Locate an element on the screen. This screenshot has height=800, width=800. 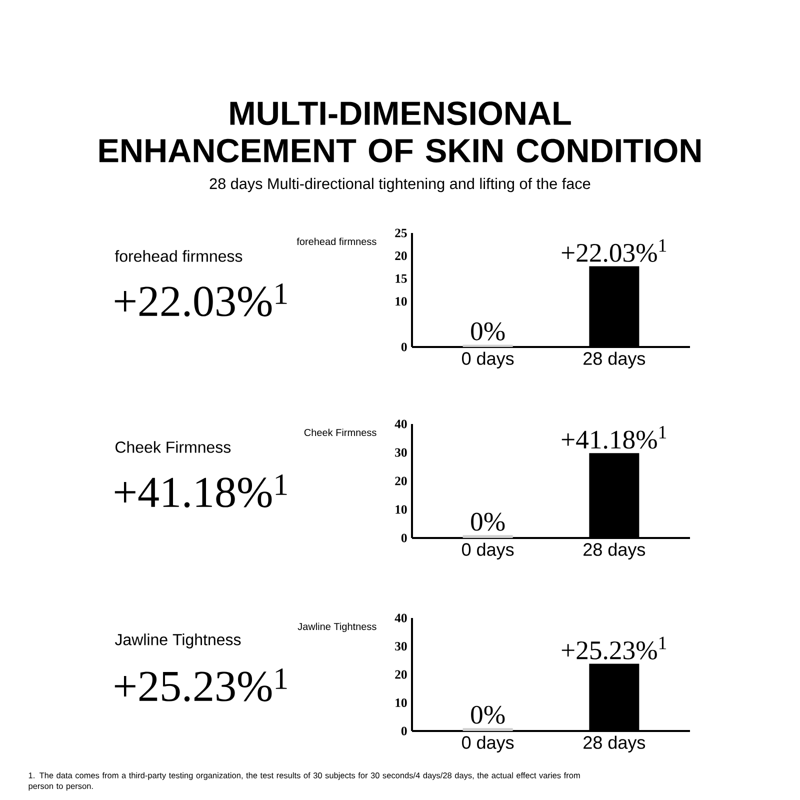
text: forehead firmness is located at coordinates (178, 256).